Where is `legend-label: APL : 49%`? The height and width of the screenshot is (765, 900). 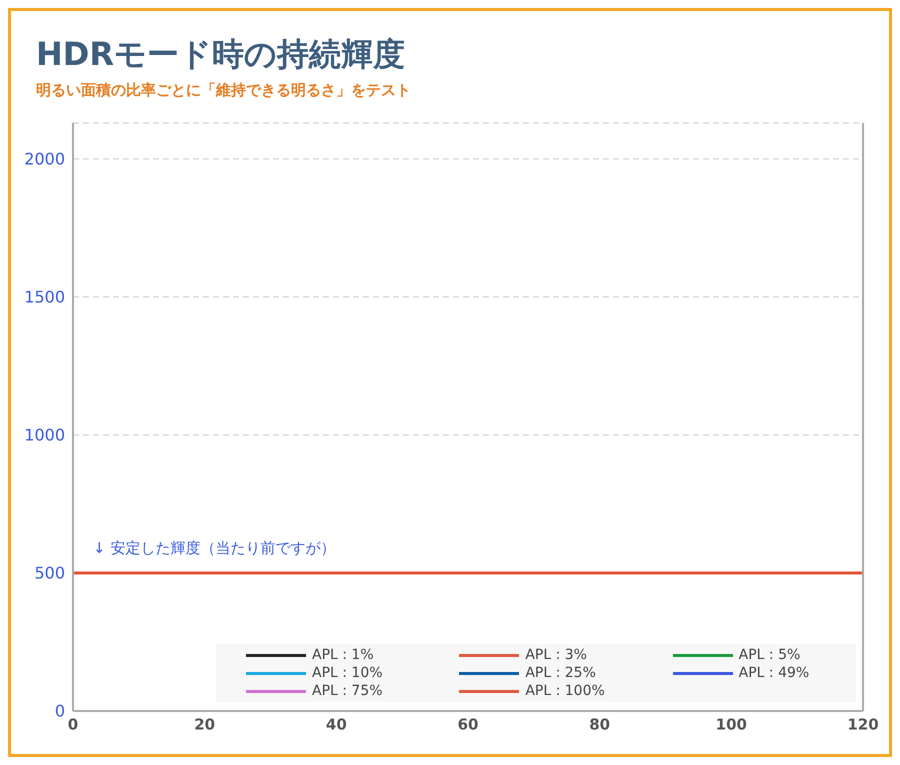
legend-label: APL : 49% is located at coordinates (774, 673).